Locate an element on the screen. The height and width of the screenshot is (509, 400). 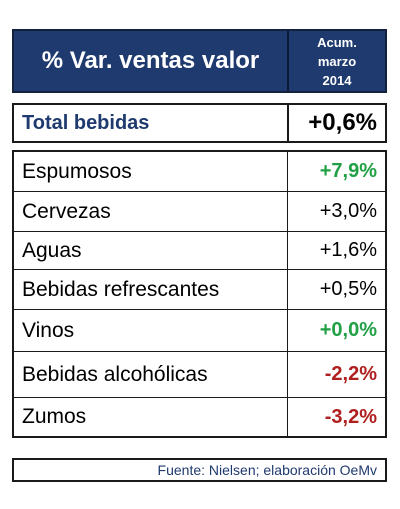
table-row: Zumos -3,2% is located at coordinates (199, 417).